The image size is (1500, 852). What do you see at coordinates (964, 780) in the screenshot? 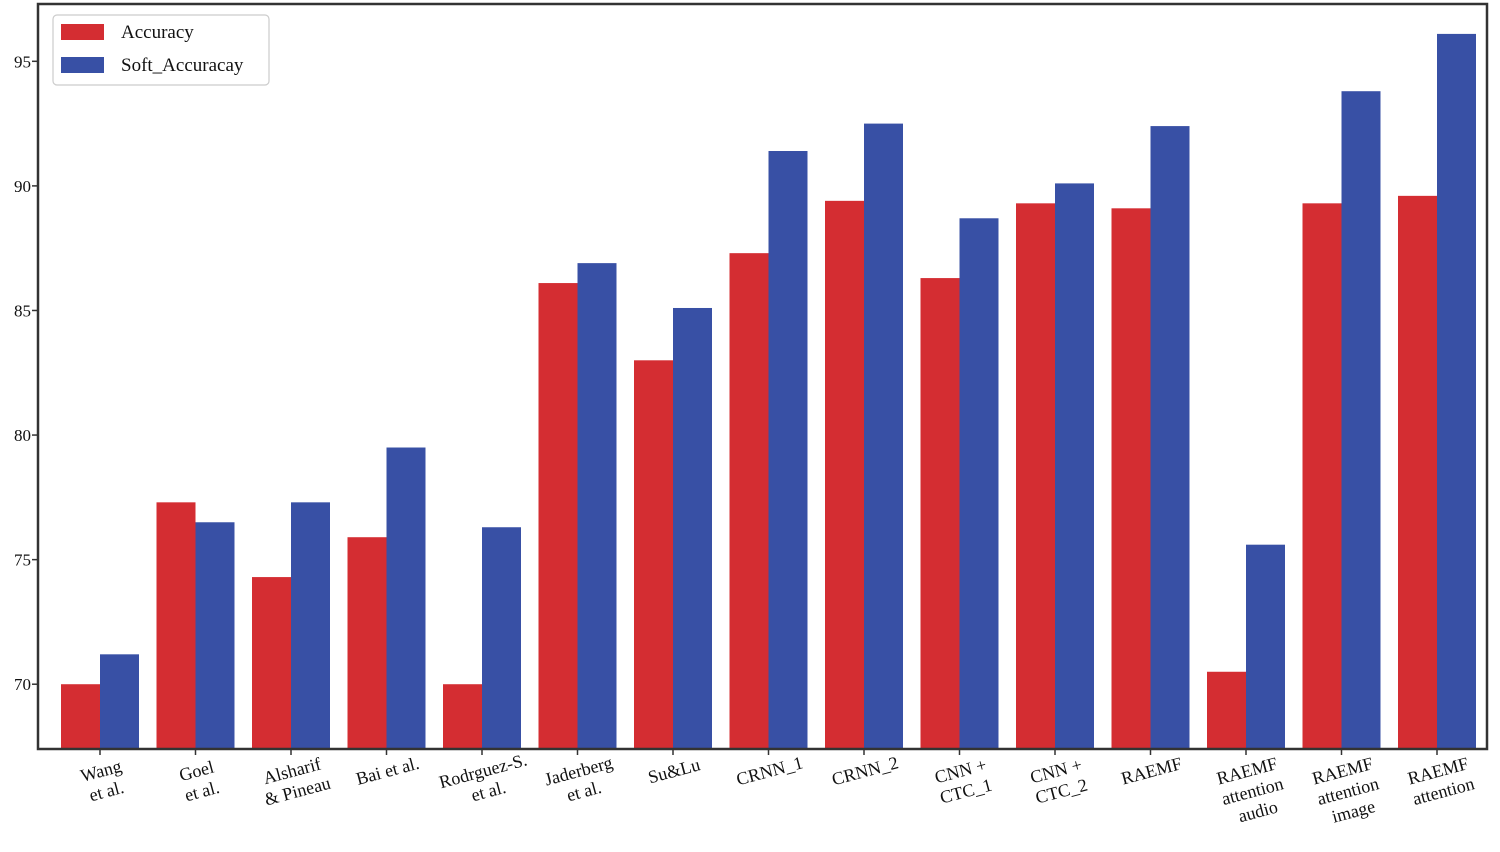
I see `x-tick-label-9: CNN +CTC_1` at bounding box center [964, 780].